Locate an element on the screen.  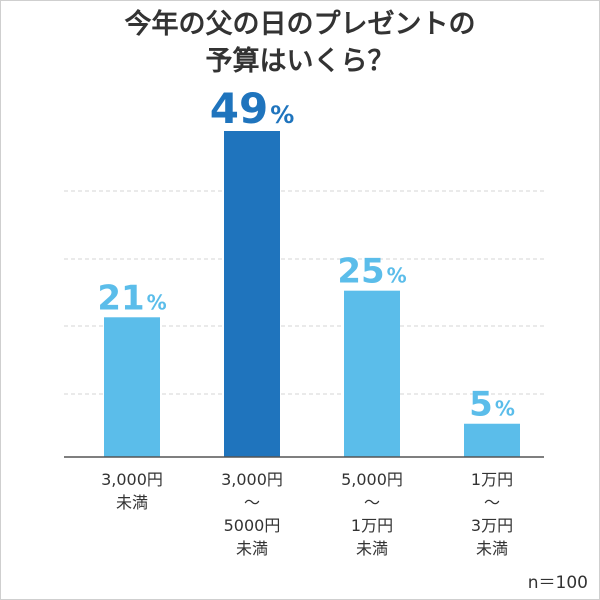
value-unit-3: % is located at coordinates (397, 276).